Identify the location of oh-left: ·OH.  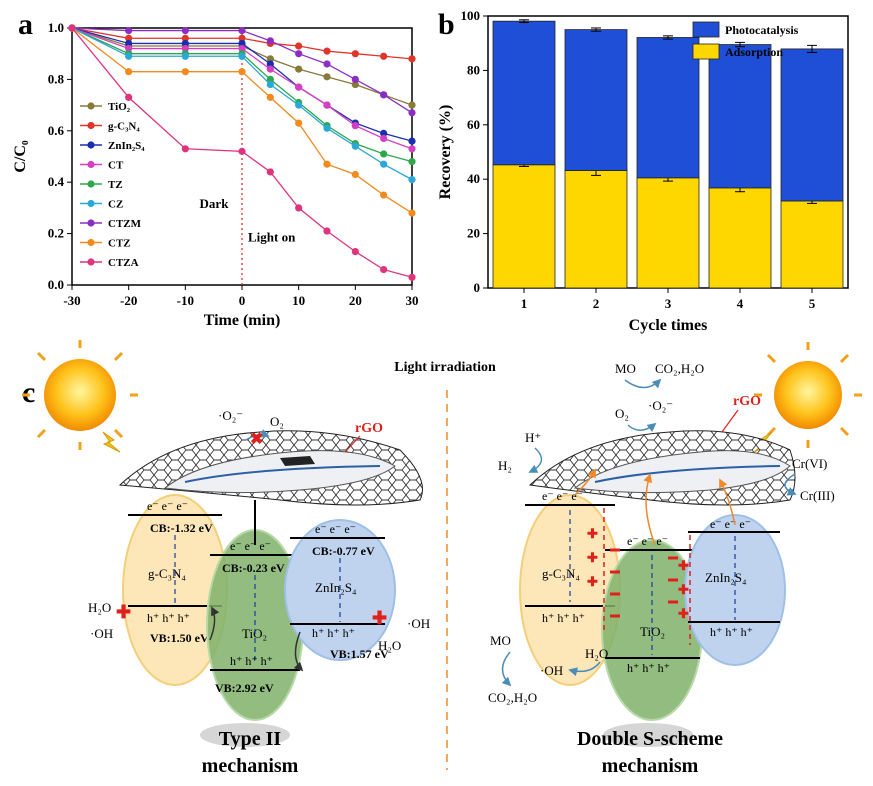
(101, 633).